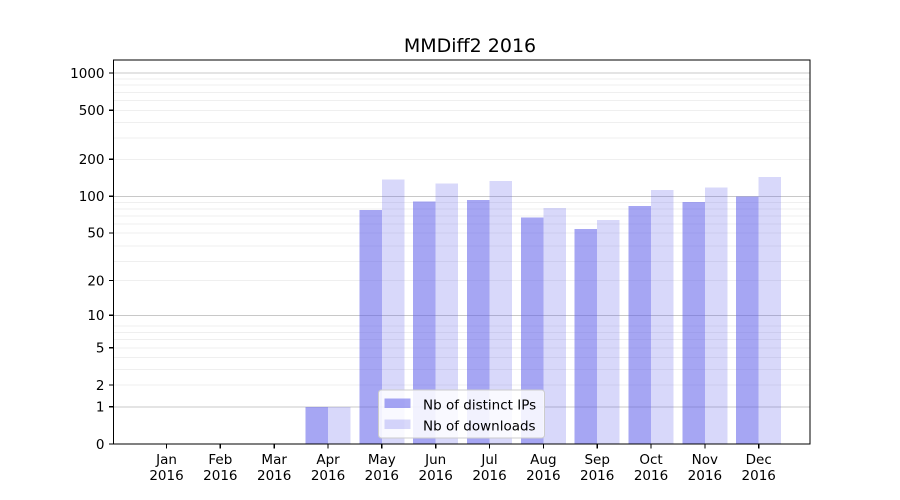  I want to click on legend-label-distinct-ips: Nb of distinct IPs, so click(479, 406).